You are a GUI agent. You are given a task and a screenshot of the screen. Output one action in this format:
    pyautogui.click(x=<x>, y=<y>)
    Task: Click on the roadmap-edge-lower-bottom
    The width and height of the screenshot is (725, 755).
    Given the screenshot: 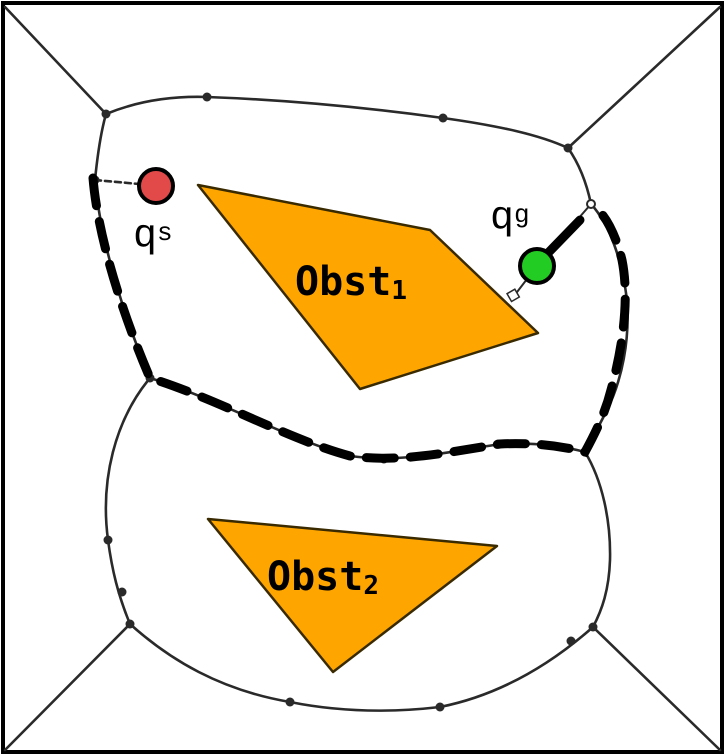 What is the action you would take?
    pyautogui.click(x=361, y=667)
    